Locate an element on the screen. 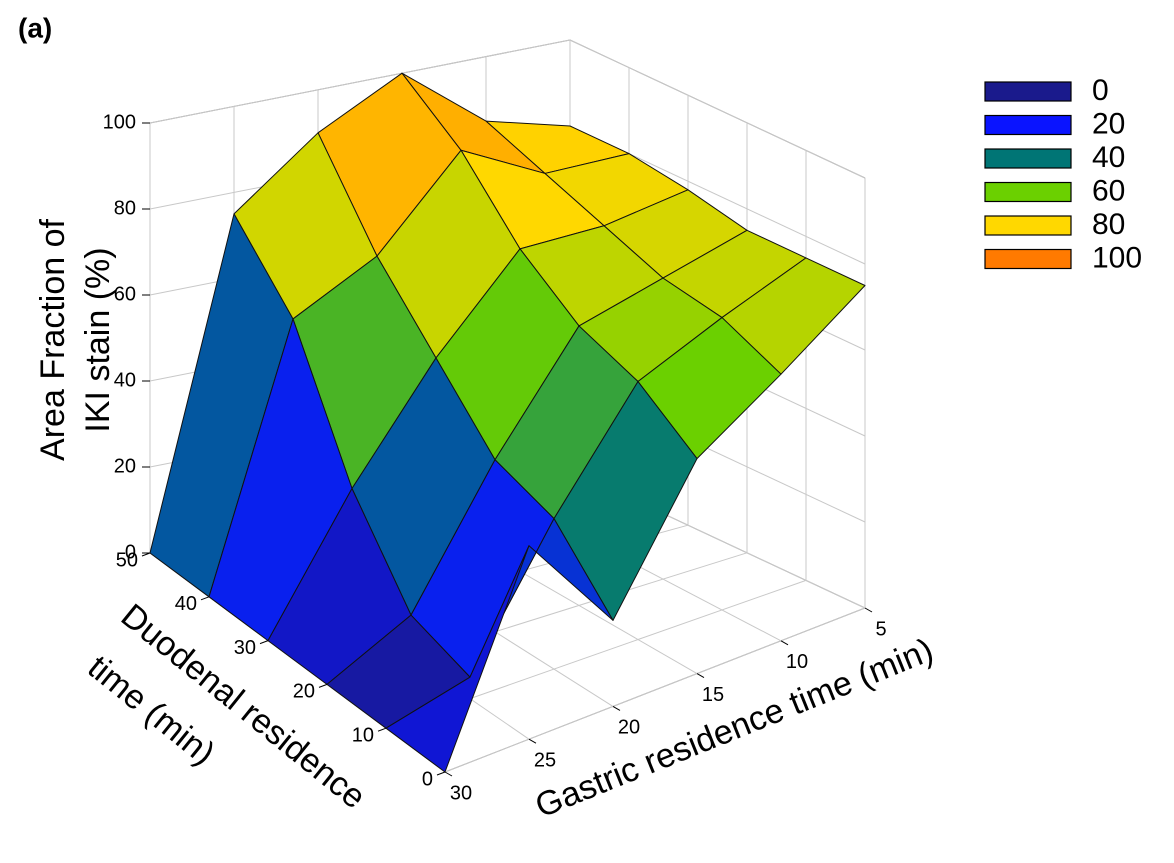 The width and height of the screenshot is (1174, 863). z-tick-label: 80 is located at coordinates (125, 208).